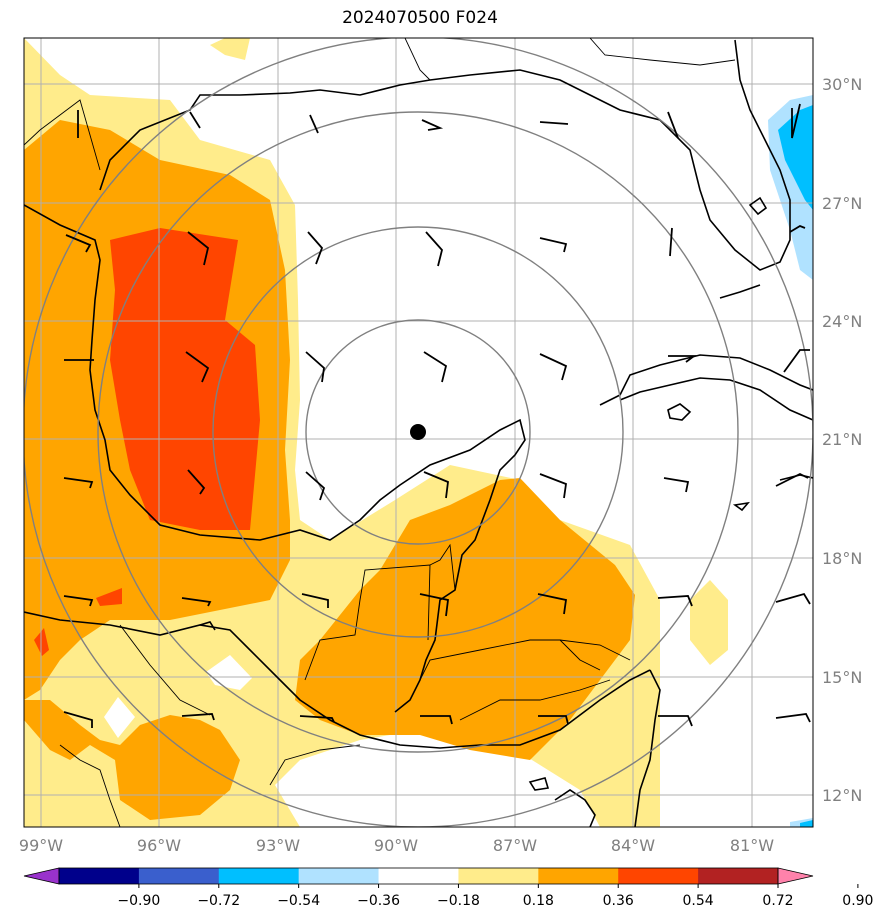 This screenshot has height=924, width=884. What do you see at coordinates (842, 84) in the screenshot?
I see `lat-tick-label: 30°N` at bounding box center [842, 84].